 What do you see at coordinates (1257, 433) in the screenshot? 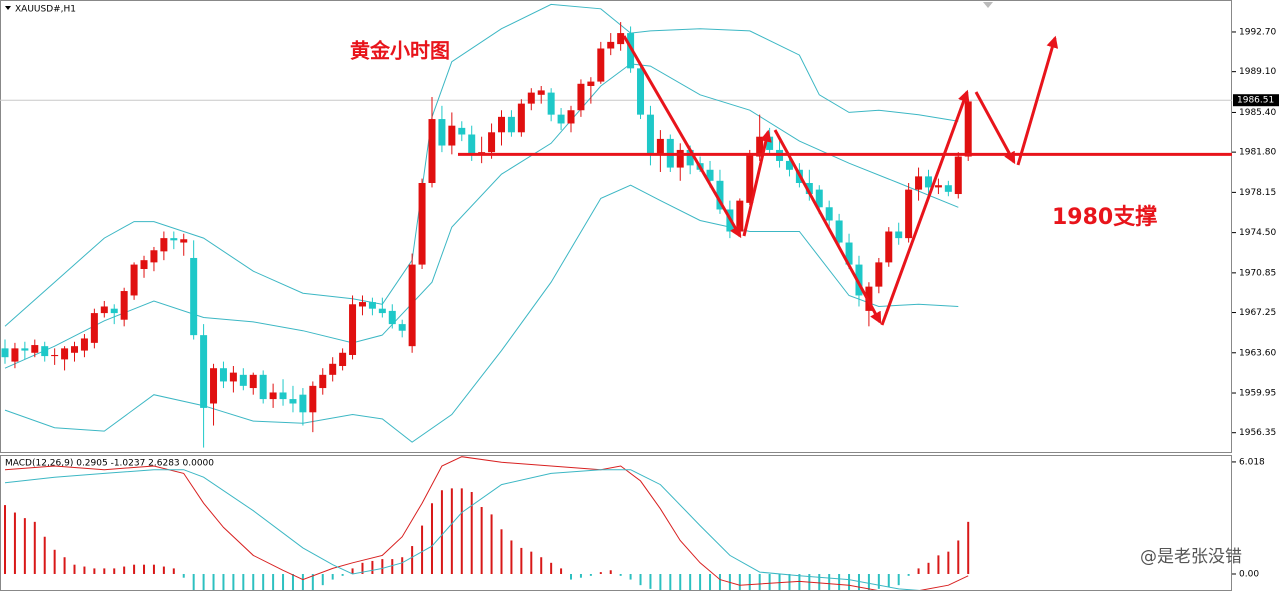
I see `y-tick-label: 1956.35` at bounding box center [1257, 433].